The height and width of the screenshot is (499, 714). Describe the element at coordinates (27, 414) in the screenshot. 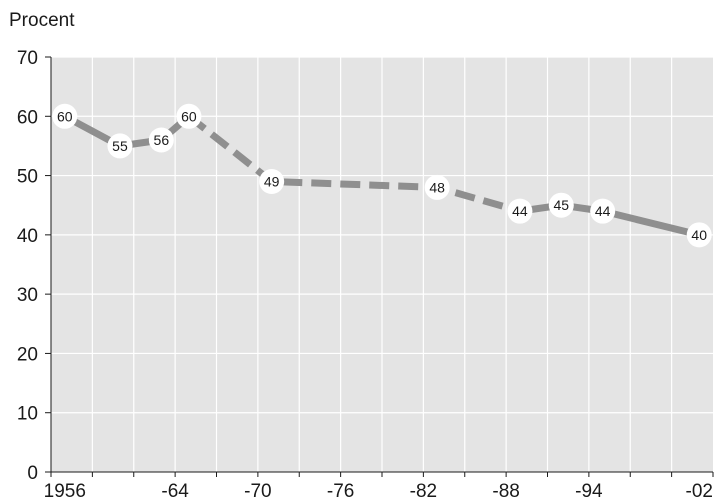

I see `y-tick-label: 10` at that location.